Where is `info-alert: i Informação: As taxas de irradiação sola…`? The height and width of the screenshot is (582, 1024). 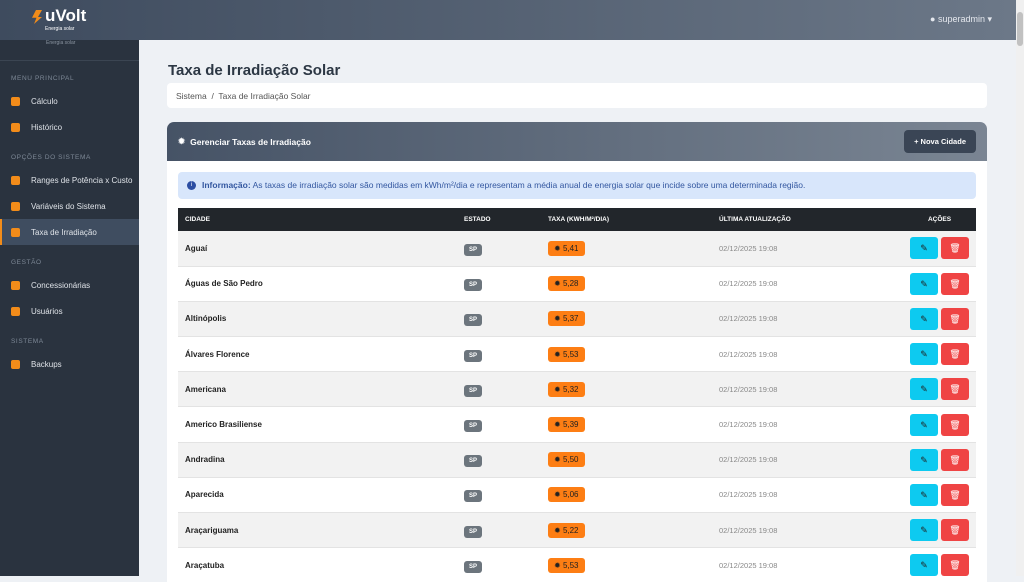 info-alert: i Informação: As taxas de irradiação sola… is located at coordinates (577, 185).